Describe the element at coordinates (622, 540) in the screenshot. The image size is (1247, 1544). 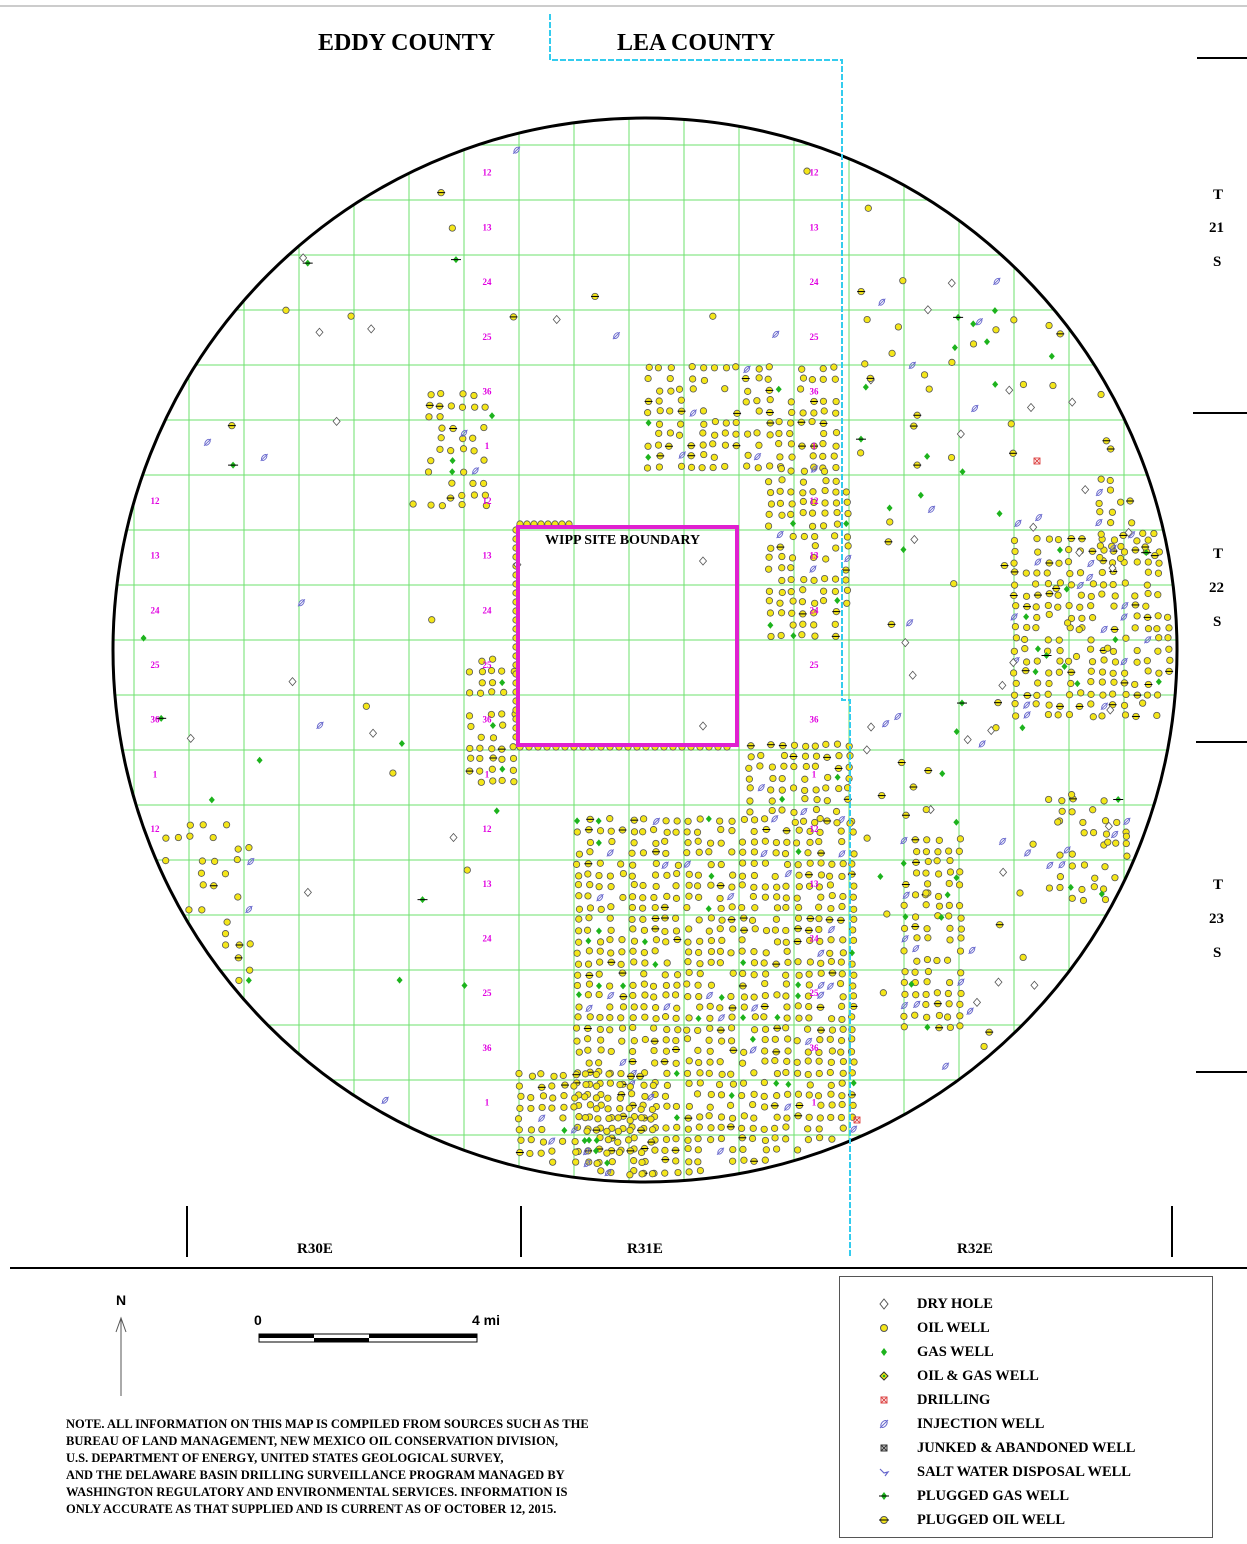
I see `wipp-site-label: WIPP SITE BOUNDARY` at that location.